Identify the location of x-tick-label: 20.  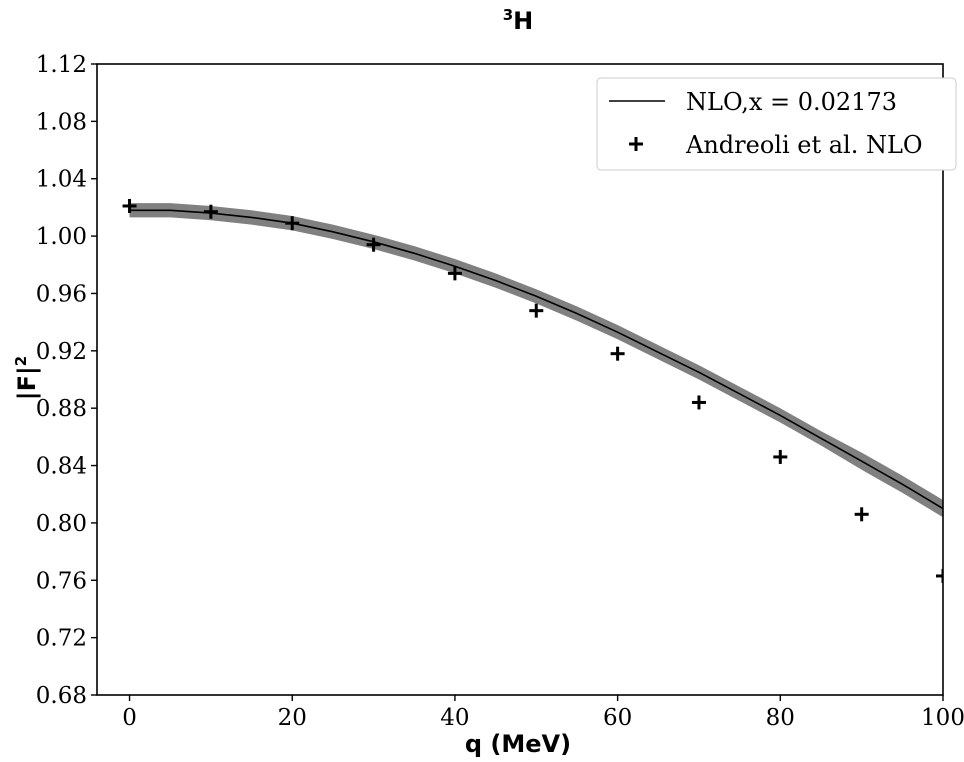
(292, 718).